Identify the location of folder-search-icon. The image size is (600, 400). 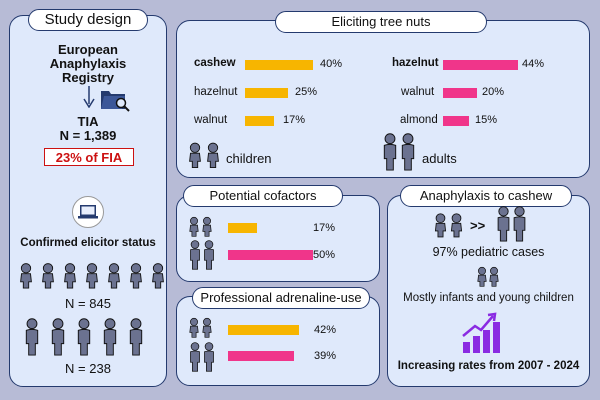
(115, 101).